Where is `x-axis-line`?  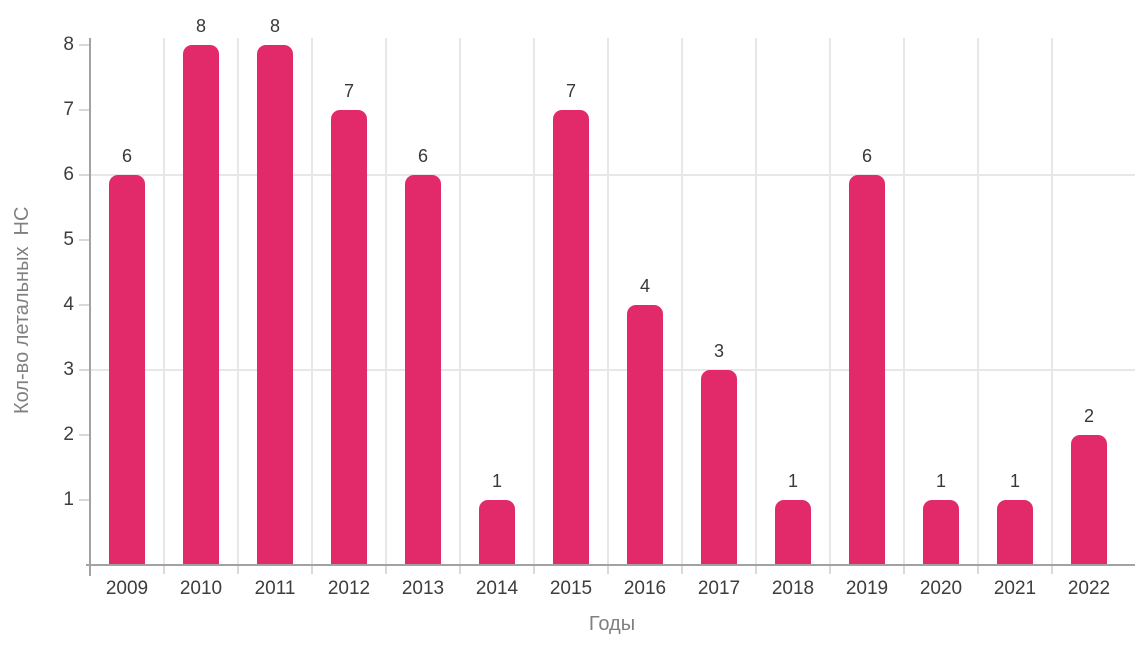
x-axis-line is located at coordinates (610, 565).